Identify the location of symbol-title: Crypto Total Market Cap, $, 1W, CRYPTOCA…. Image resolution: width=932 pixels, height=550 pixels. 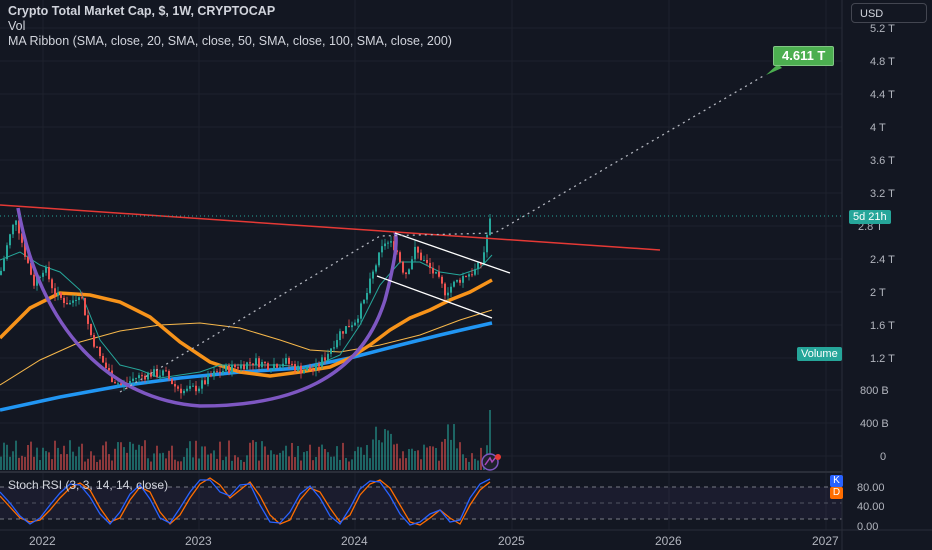
(142, 11).